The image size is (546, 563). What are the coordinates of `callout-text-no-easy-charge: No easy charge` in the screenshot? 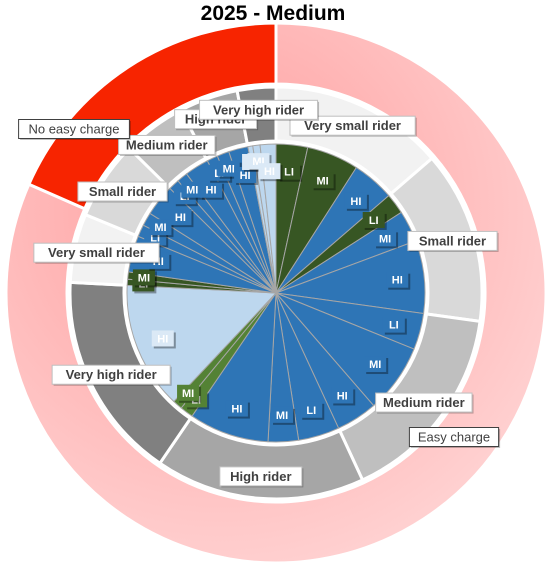 It's located at (73, 129).